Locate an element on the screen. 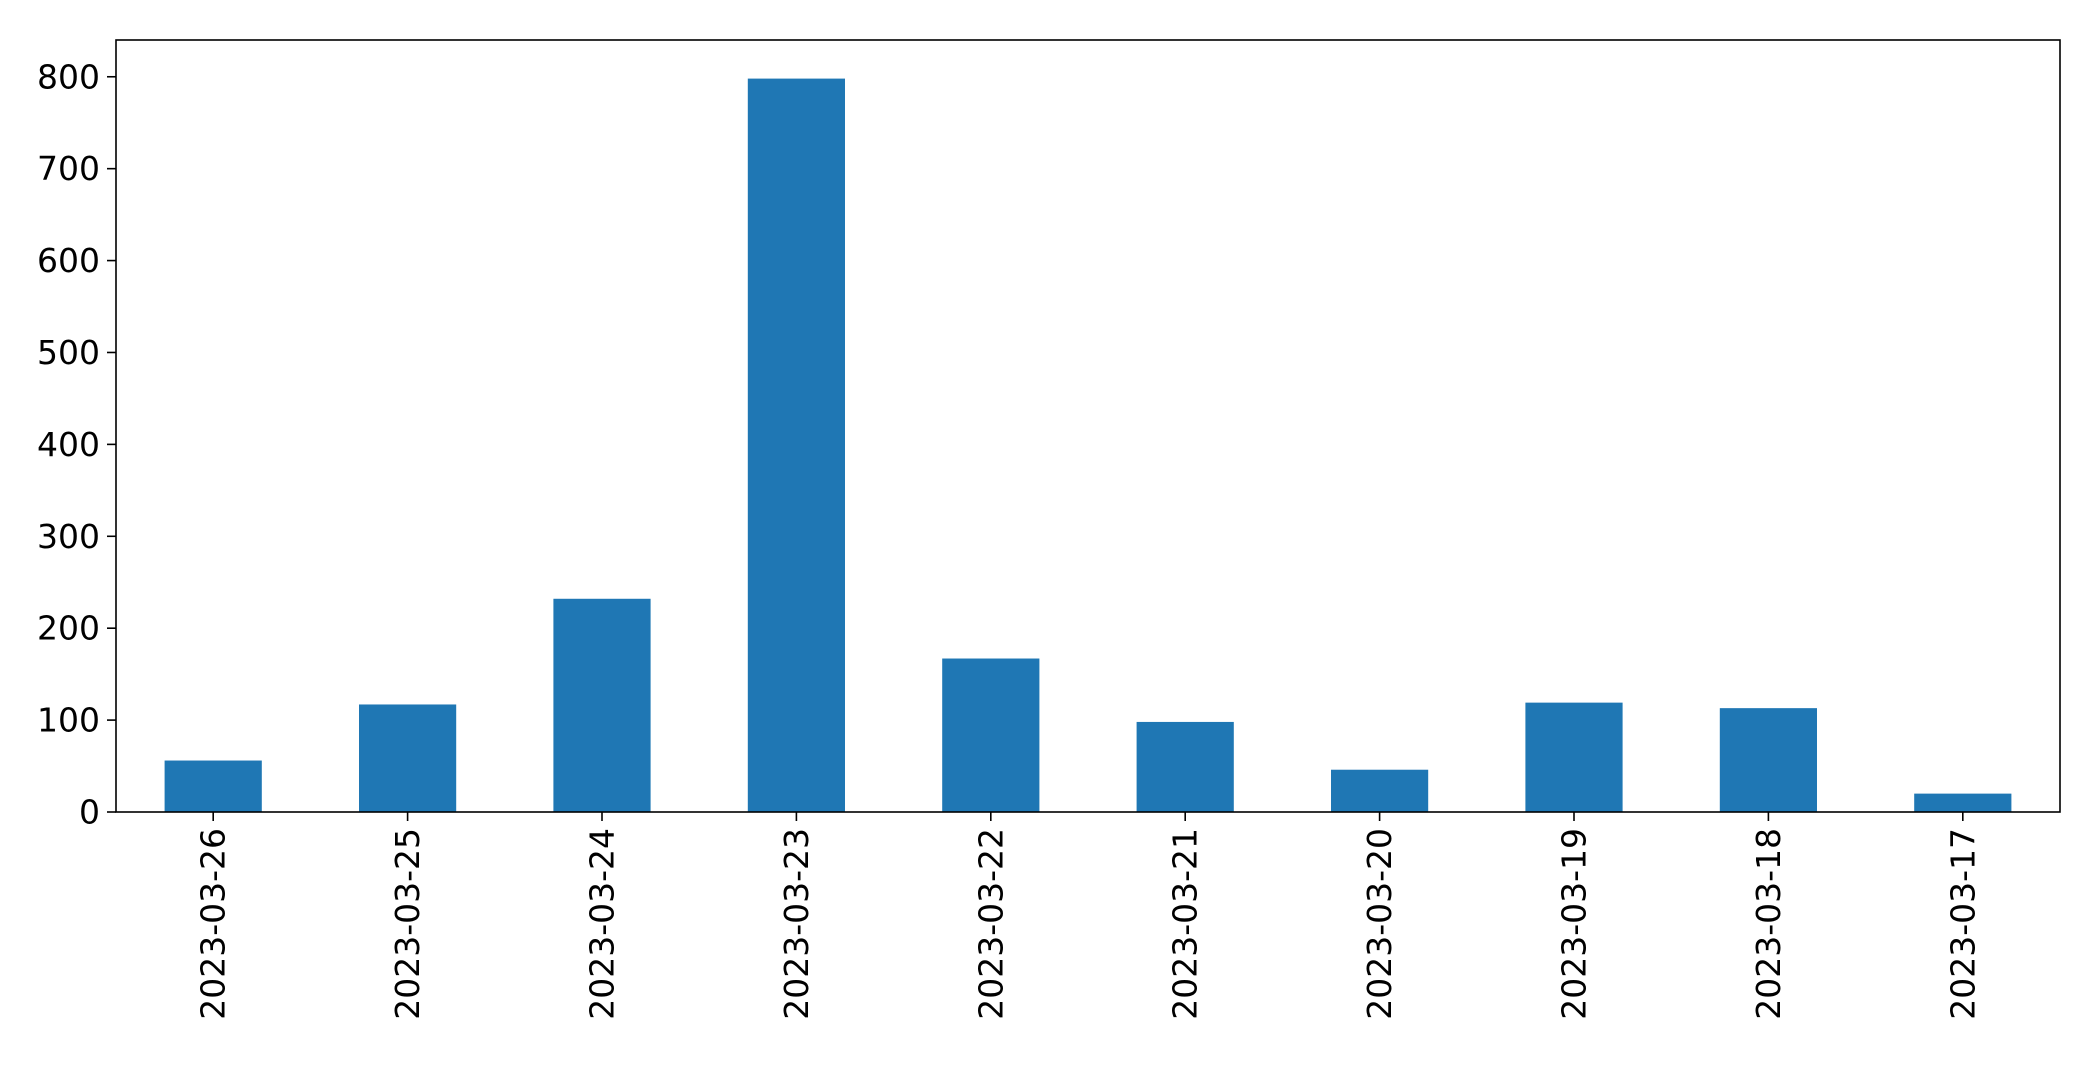 This screenshot has width=2093, height=1065. y-tick-label: 200 is located at coordinates (68, 628).